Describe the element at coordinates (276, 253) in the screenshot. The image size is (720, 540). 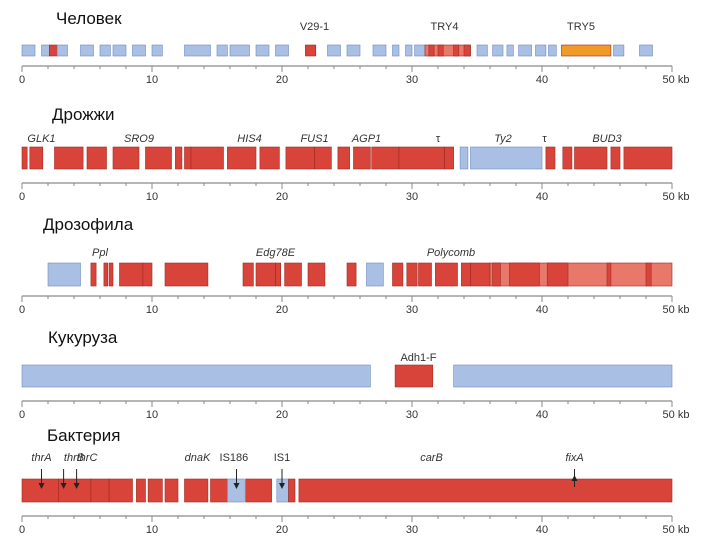
I see `gene-label: Edg78E` at that location.